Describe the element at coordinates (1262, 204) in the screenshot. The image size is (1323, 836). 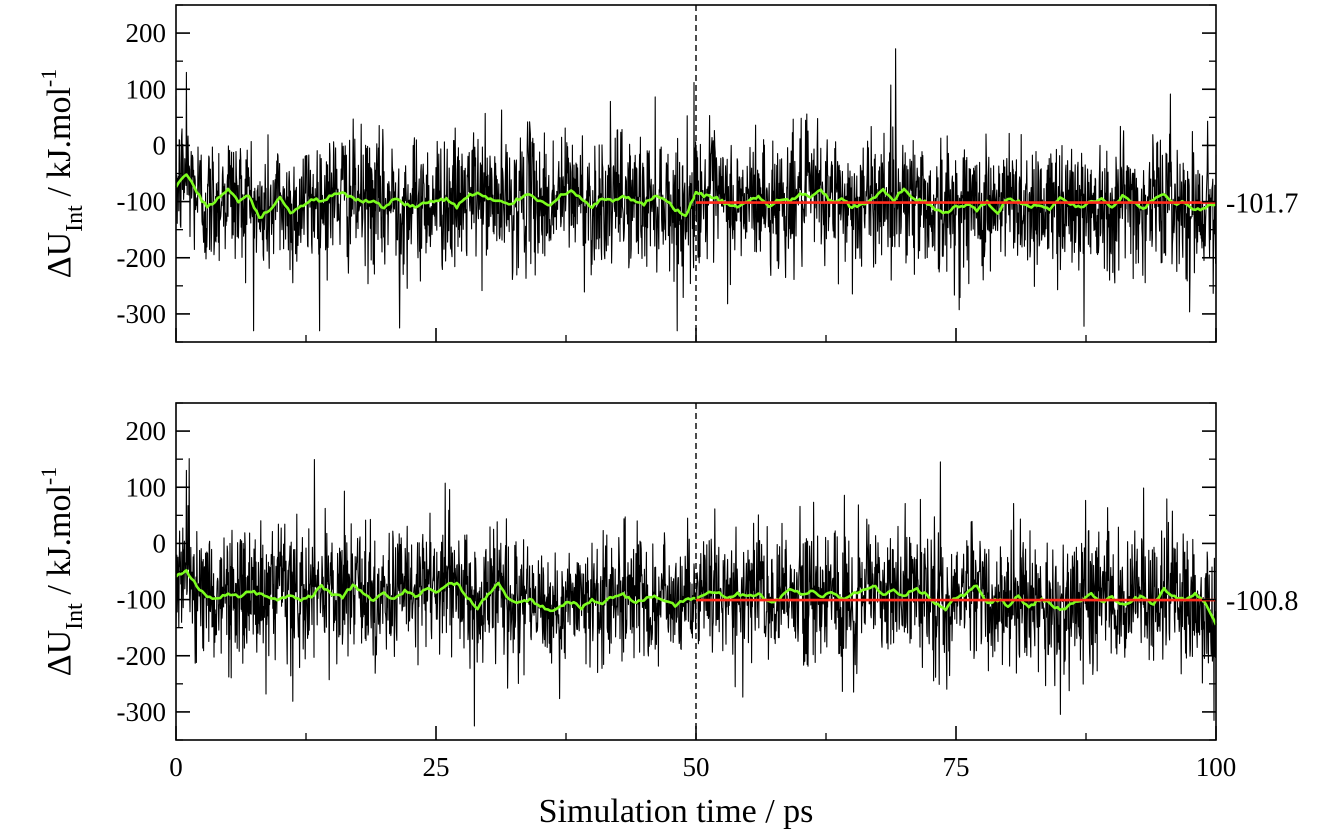
I see `mean-value-label: -101.7` at that location.